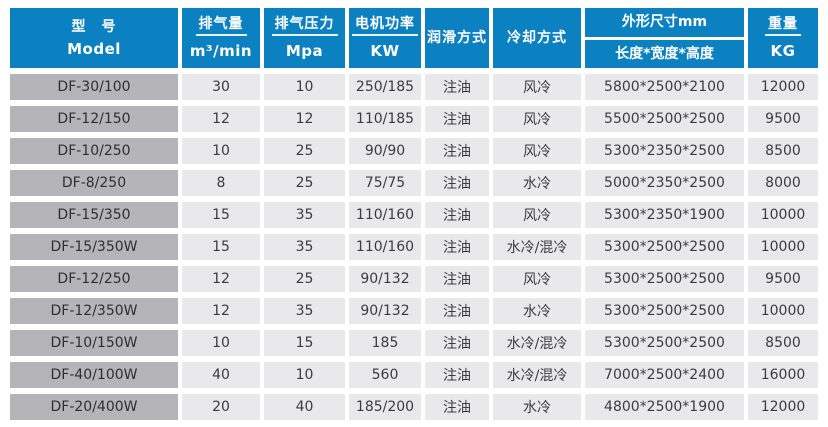 Image resolution: width=828 pixels, height=427 pixels. I want to click on data-cell: 7000*2500*2400, so click(664, 375).